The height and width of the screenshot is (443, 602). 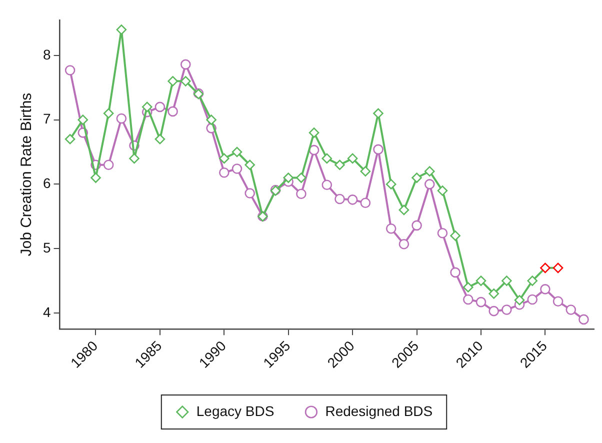 I want to click on legend-label: Legacy BDS, so click(x=235, y=410).